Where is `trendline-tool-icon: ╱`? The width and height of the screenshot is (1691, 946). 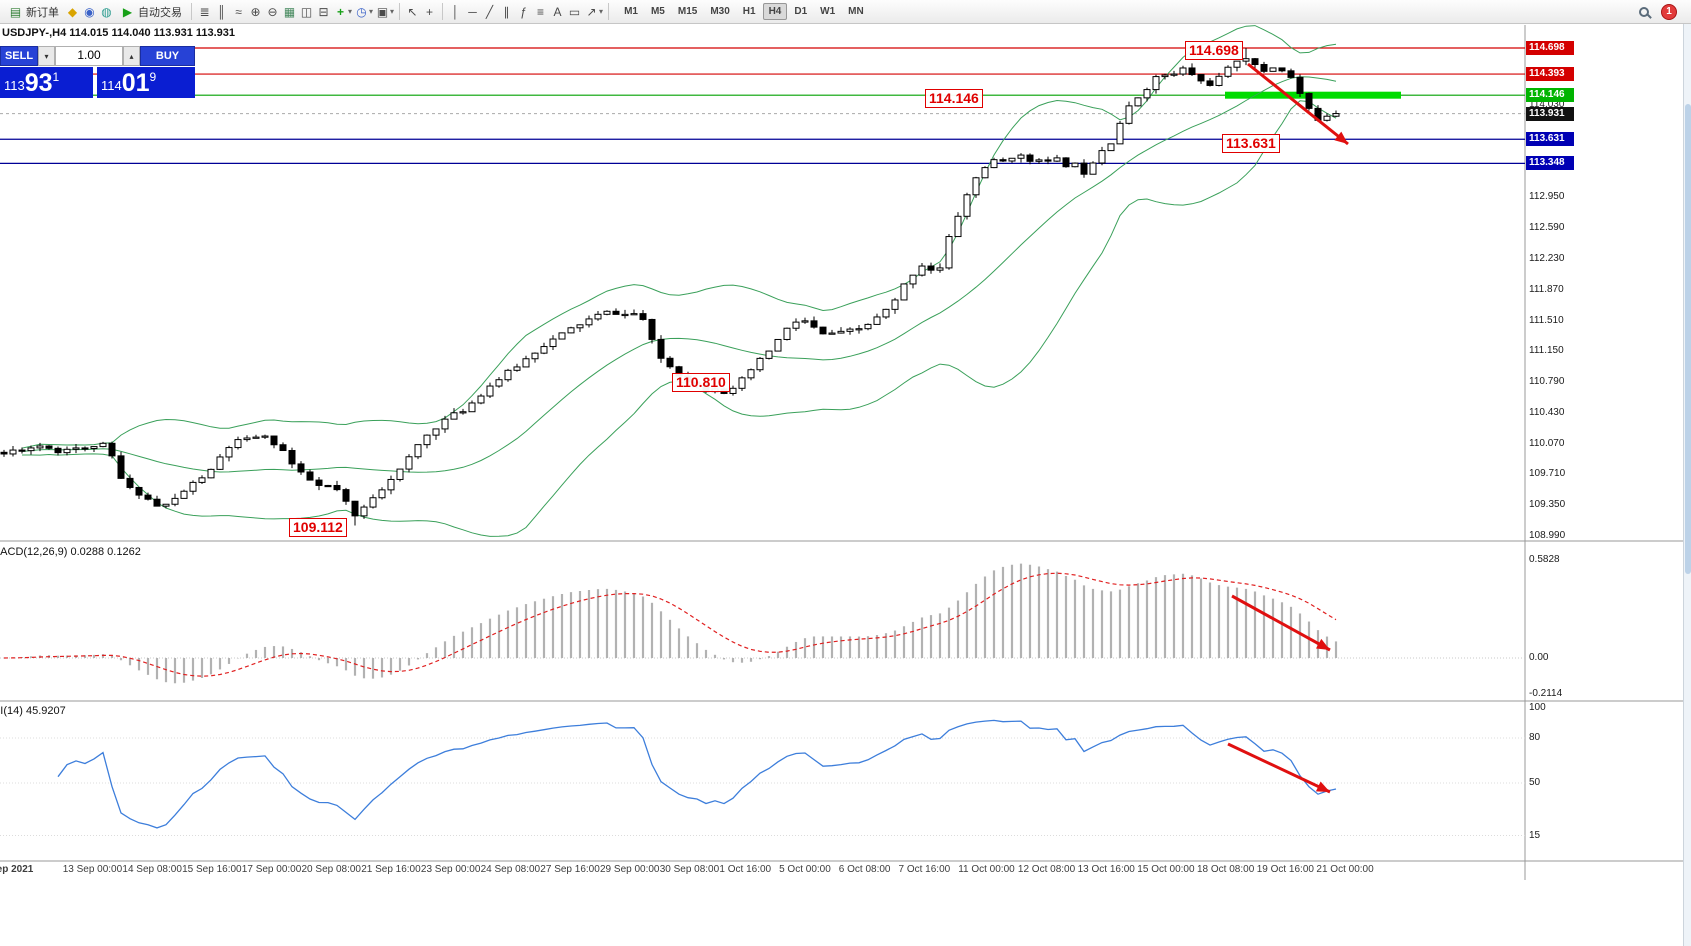
trendline-tool-icon: ╱ is located at coordinates (489, 11).